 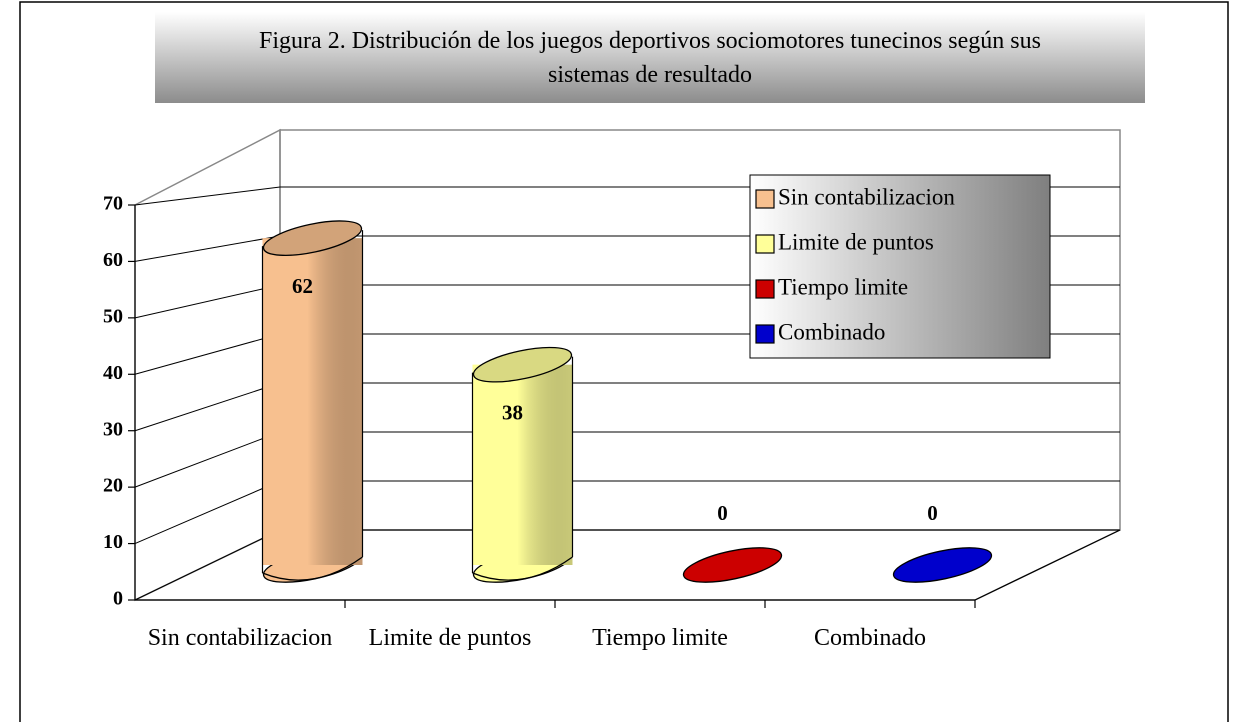 I want to click on value-label: 38, so click(x=512, y=412).